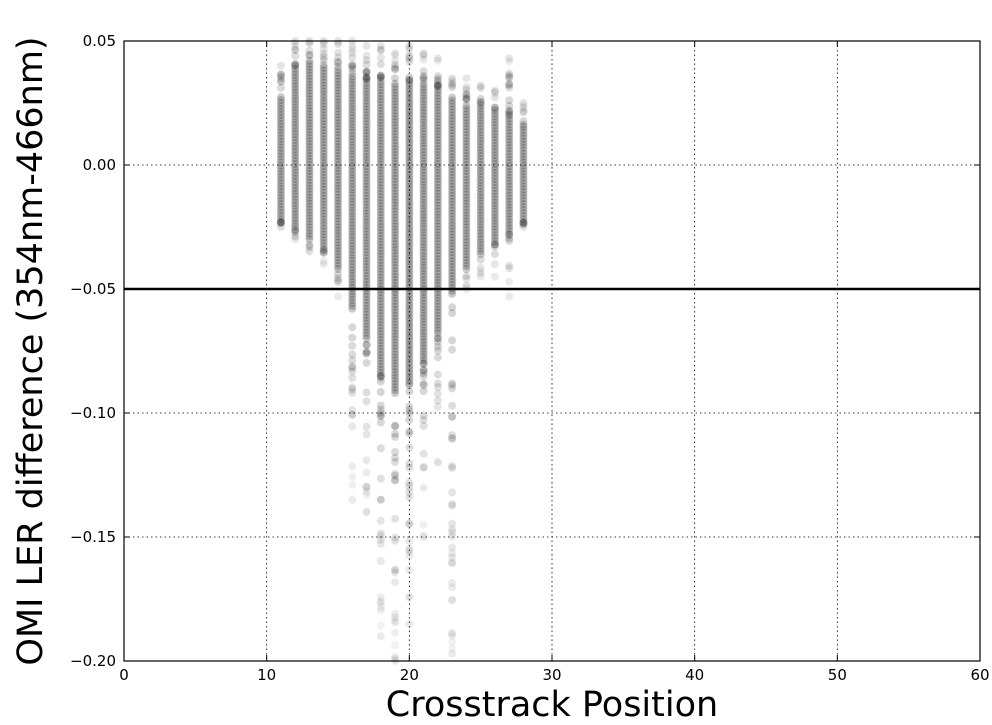 The width and height of the screenshot is (992, 725). Describe the element at coordinates (266, 675) in the screenshot. I see `x-tick-label: 10` at that location.